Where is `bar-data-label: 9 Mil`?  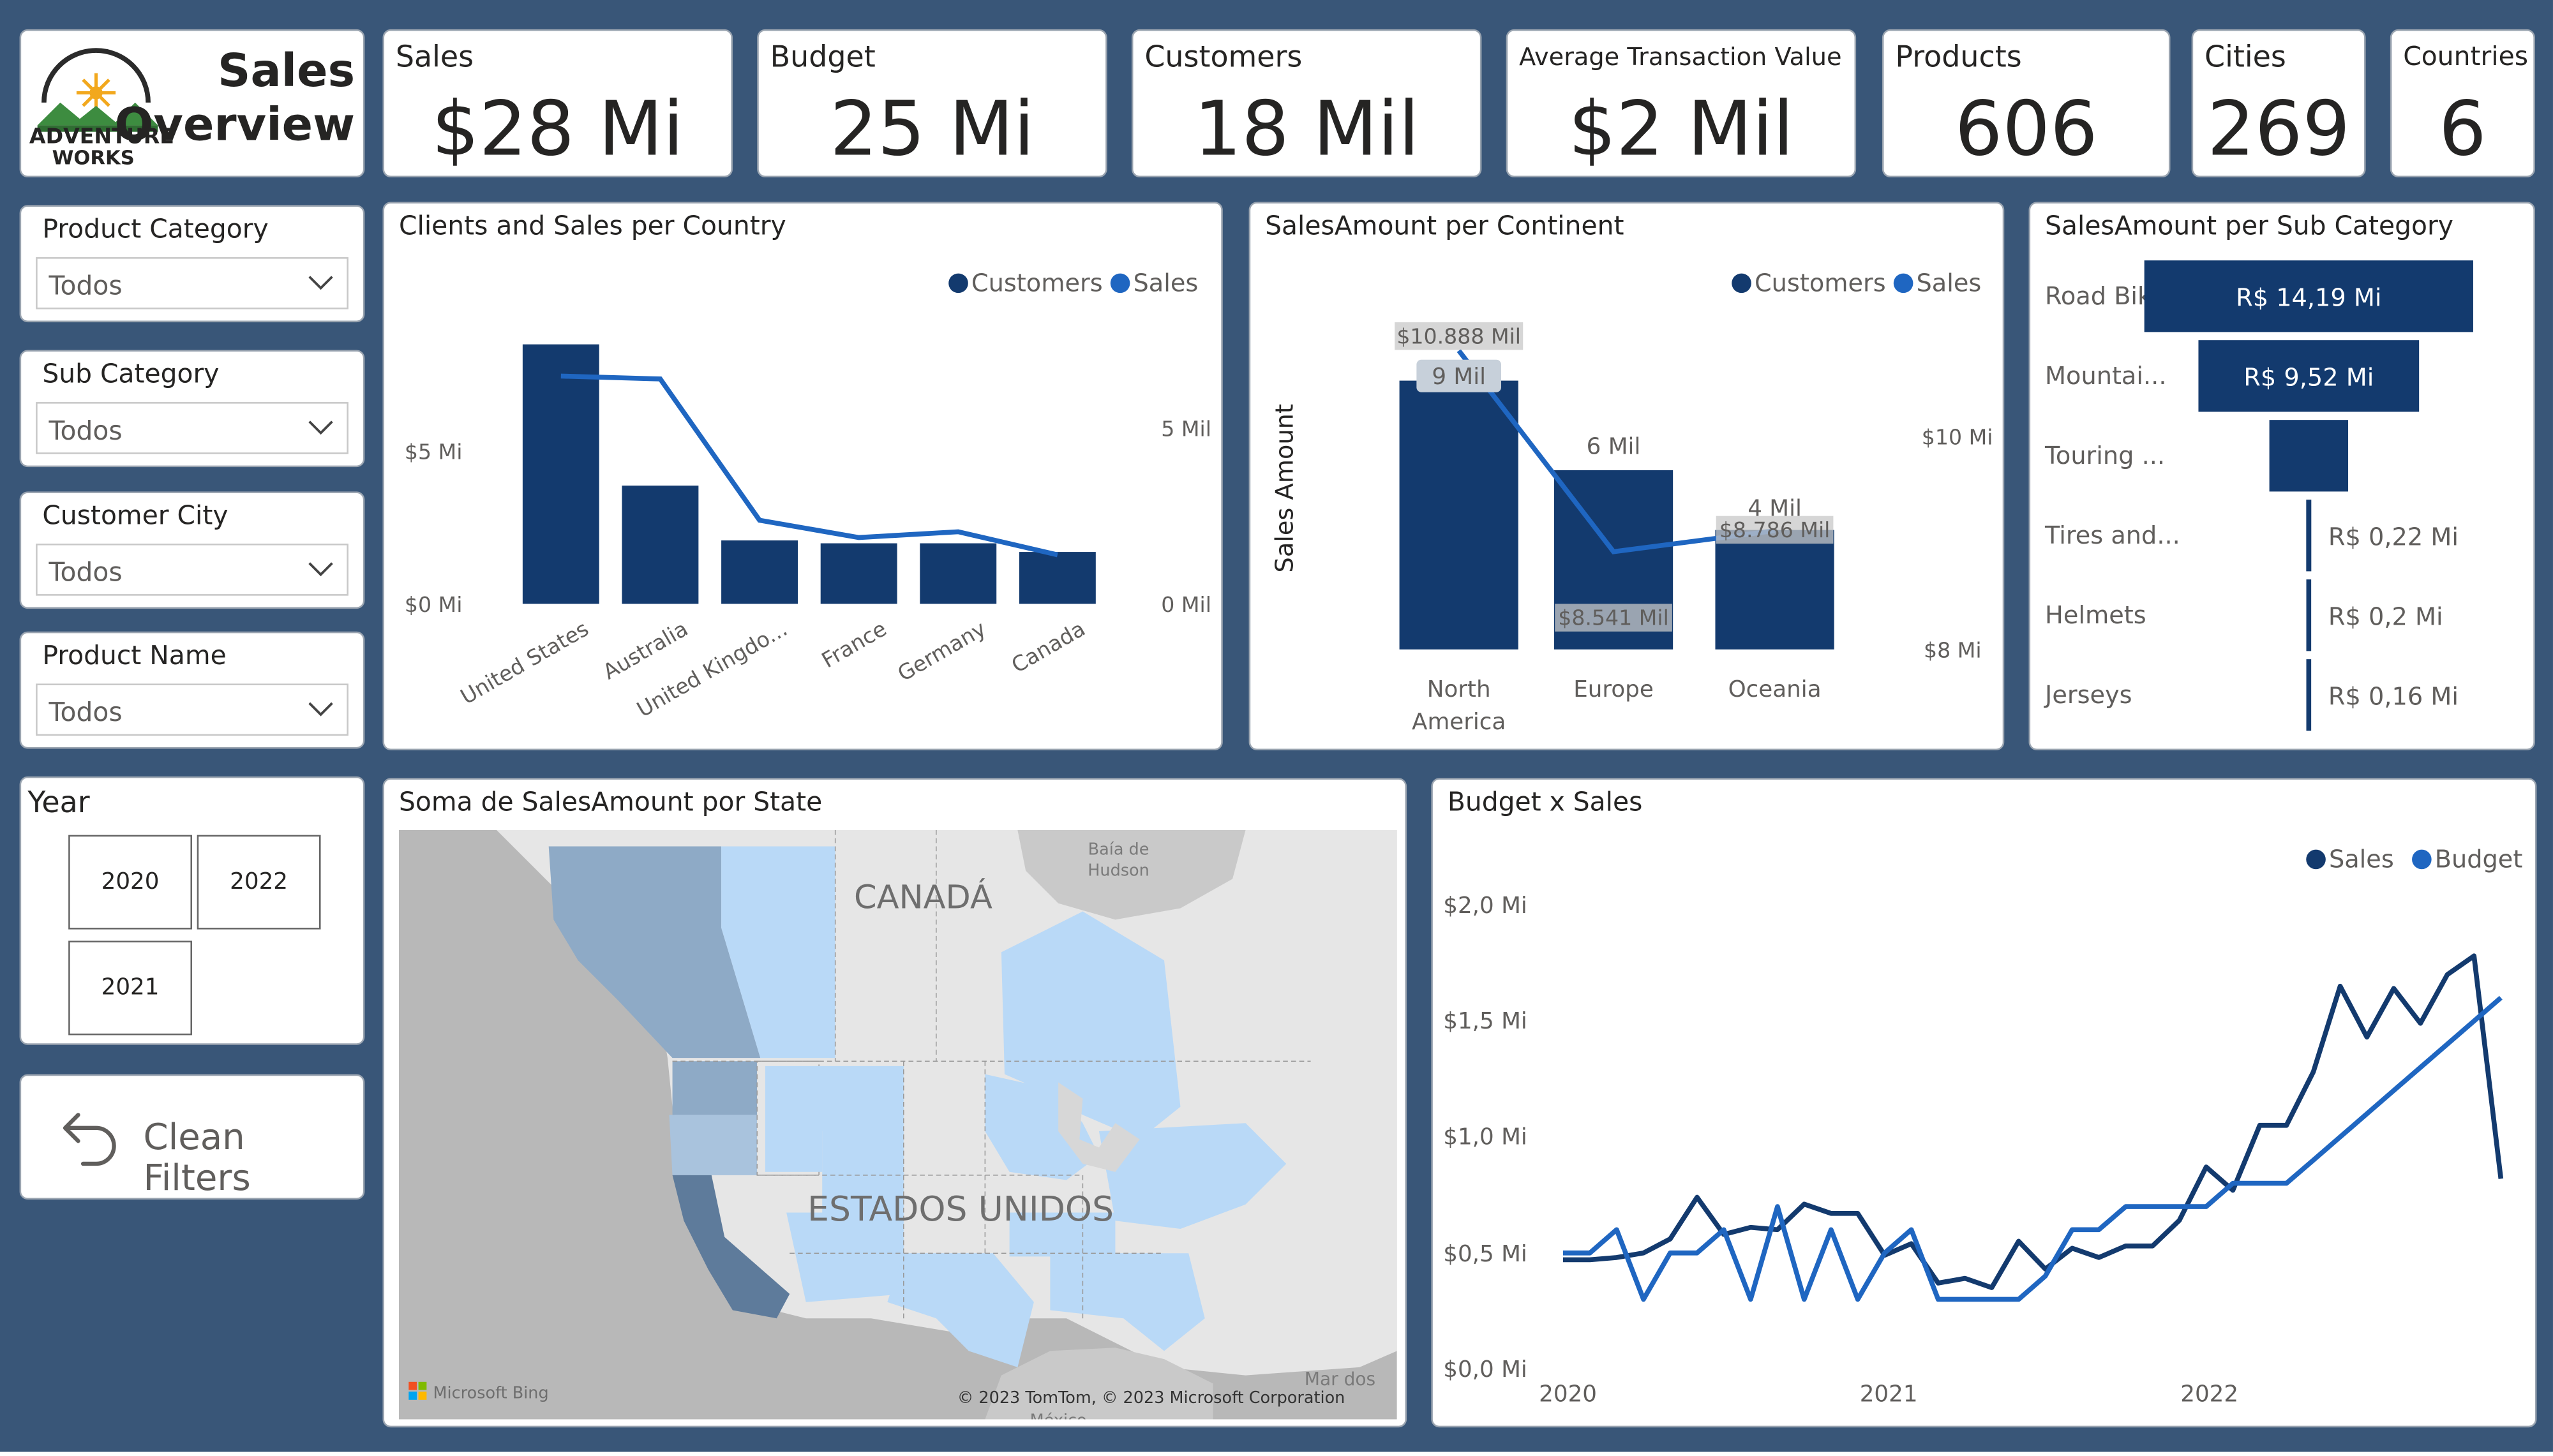 bar-data-label: 9 Mil is located at coordinates (1459, 377).